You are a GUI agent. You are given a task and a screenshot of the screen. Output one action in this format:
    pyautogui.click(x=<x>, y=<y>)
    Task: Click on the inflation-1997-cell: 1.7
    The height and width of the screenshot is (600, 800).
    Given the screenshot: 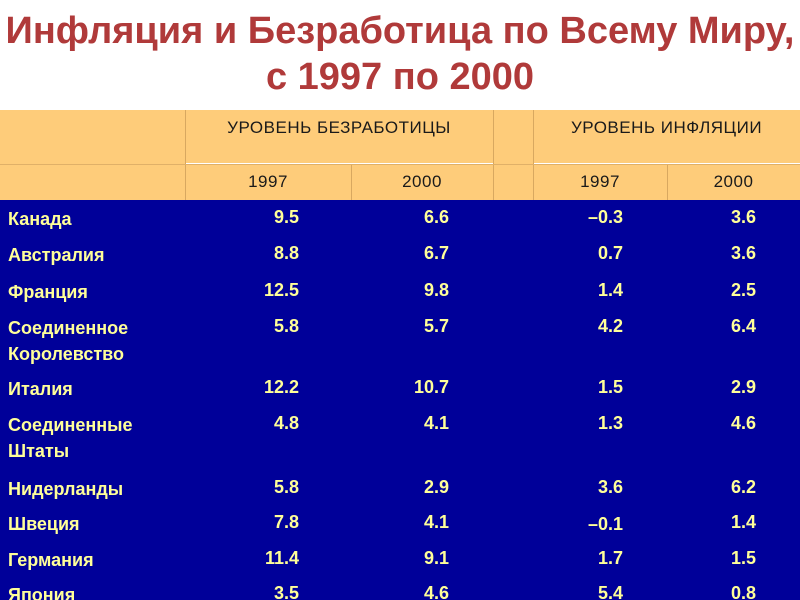 What is the action you would take?
    pyautogui.click(x=610, y=558)
    